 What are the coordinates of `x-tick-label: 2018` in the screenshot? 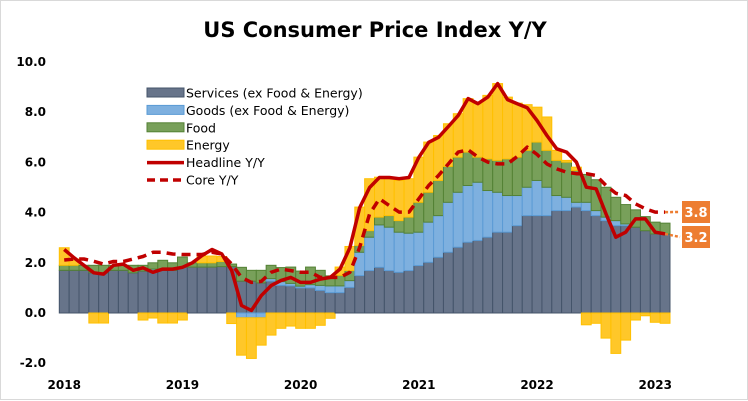 It's located at (64, 385).